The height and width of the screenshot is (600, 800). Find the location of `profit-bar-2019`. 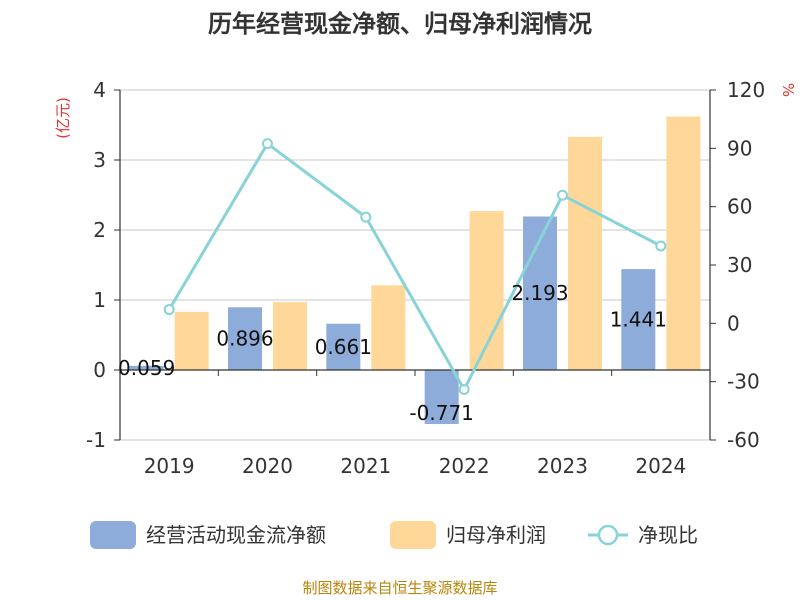

profit-bar-2019 is located at coordinates (191, 340).